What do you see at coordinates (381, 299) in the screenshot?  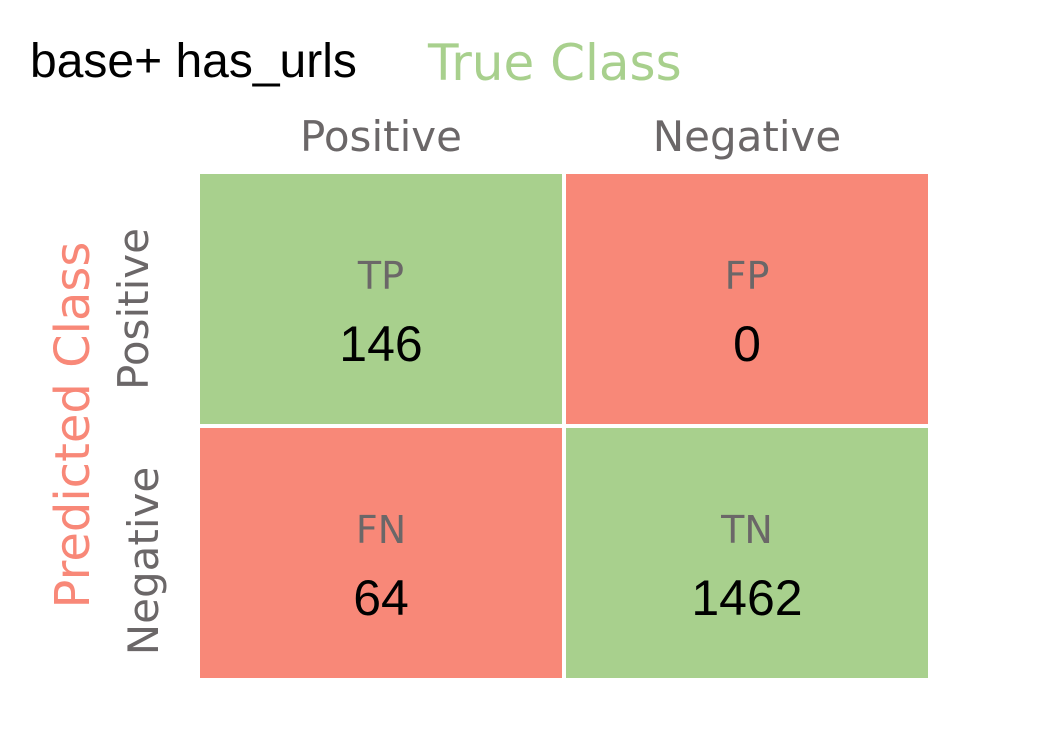 I see `cell-tp: TP 146` at bounding box center [381, 299].